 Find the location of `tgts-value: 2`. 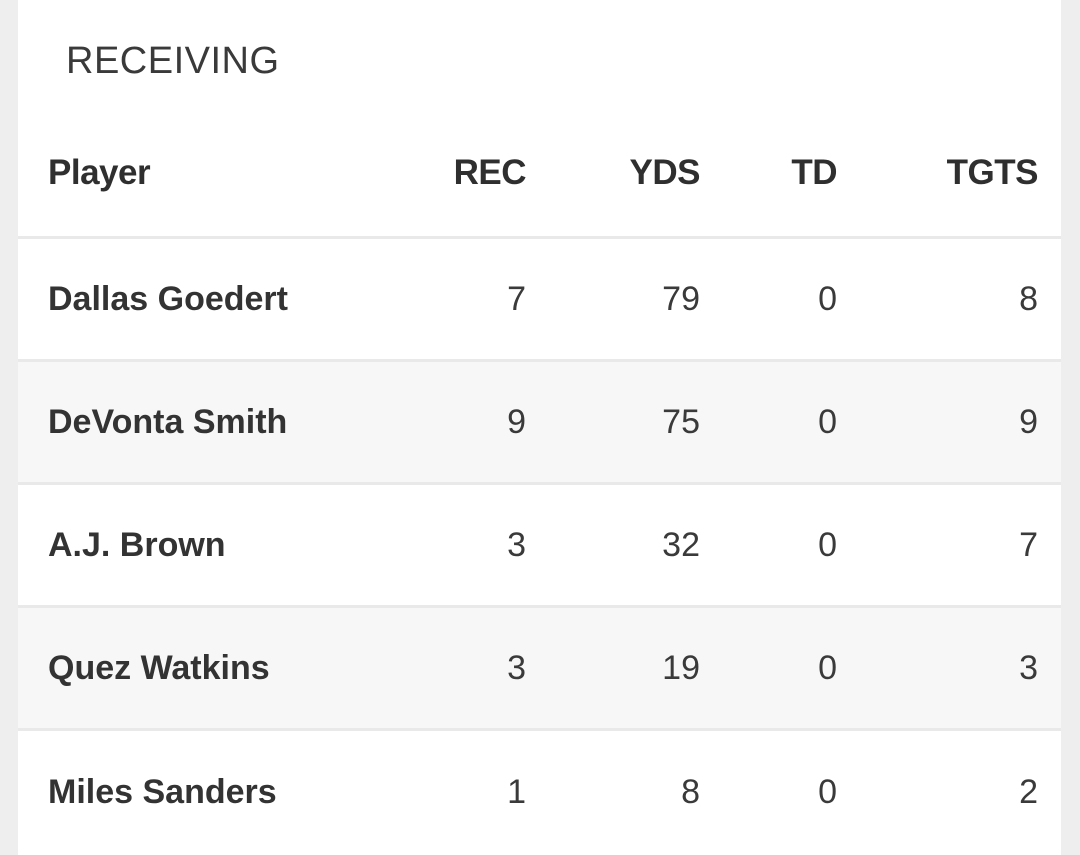

tgts-value: 2 is located at coordinates (1028, 792).